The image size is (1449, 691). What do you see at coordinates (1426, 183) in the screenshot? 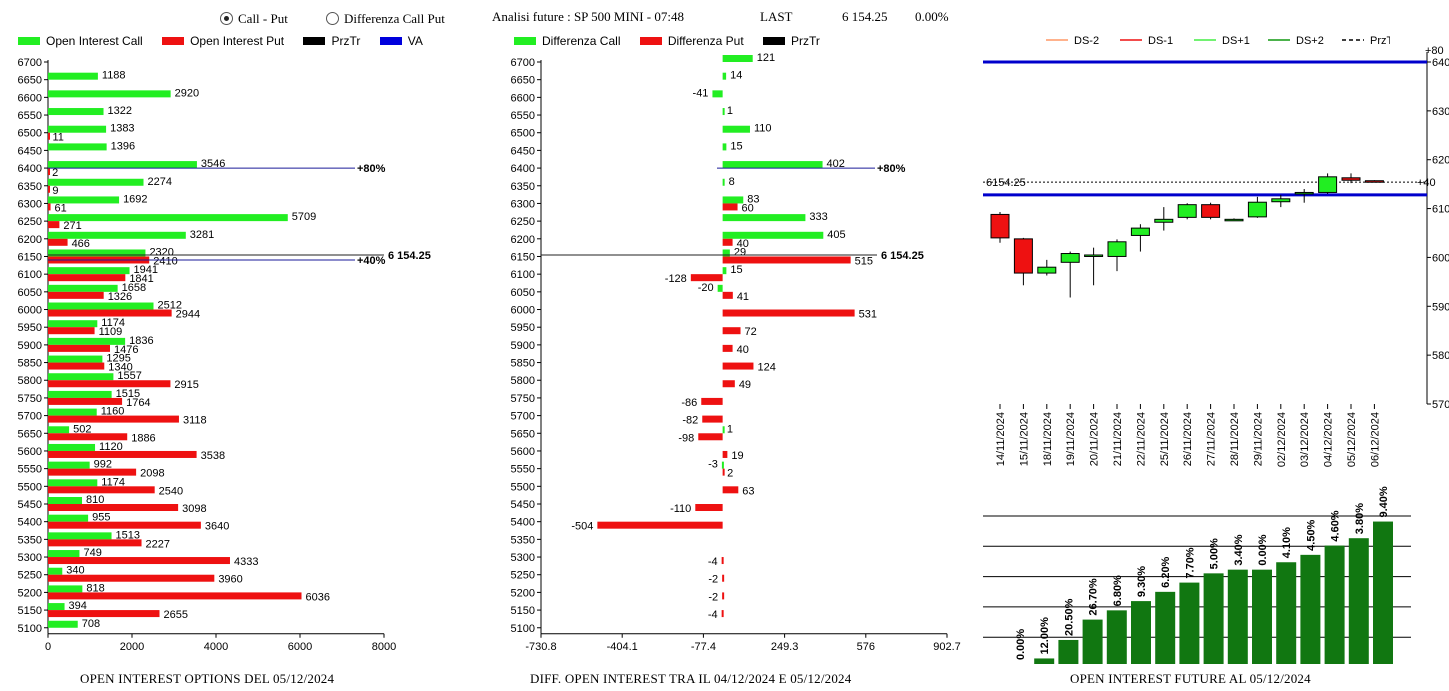
I see `last-right-label: +40` at bounding box center [1426, 183].